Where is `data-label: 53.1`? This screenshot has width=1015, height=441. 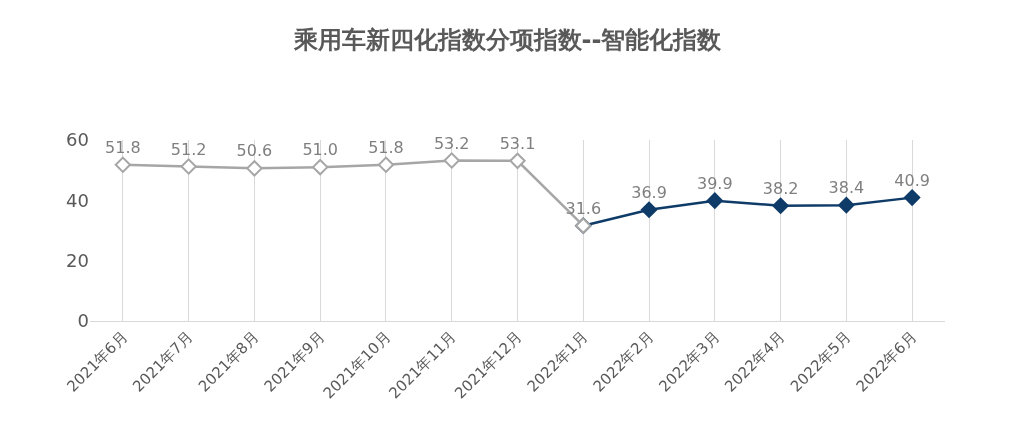
data-label: 53.1 is located at coordinates (517, 143).